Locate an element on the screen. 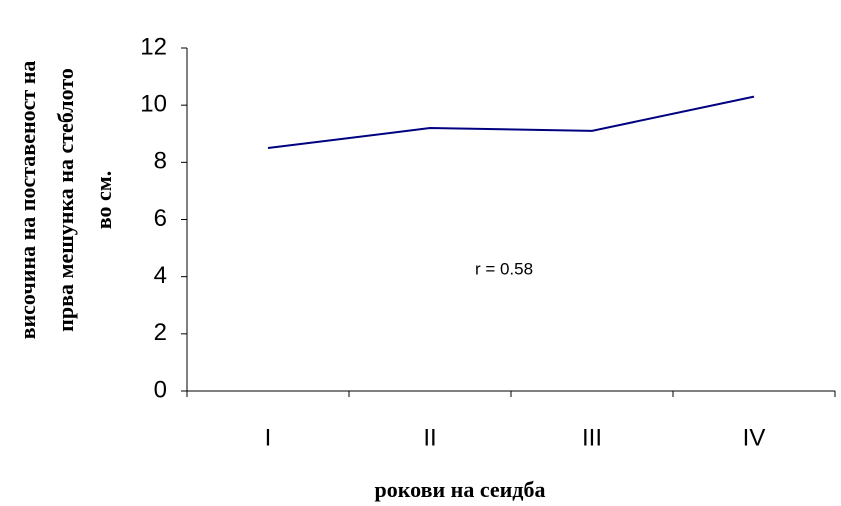 Image resolution: width=841 pixels, height=506 pixels. x-tick-label: III is located at coordinates (592, 437).